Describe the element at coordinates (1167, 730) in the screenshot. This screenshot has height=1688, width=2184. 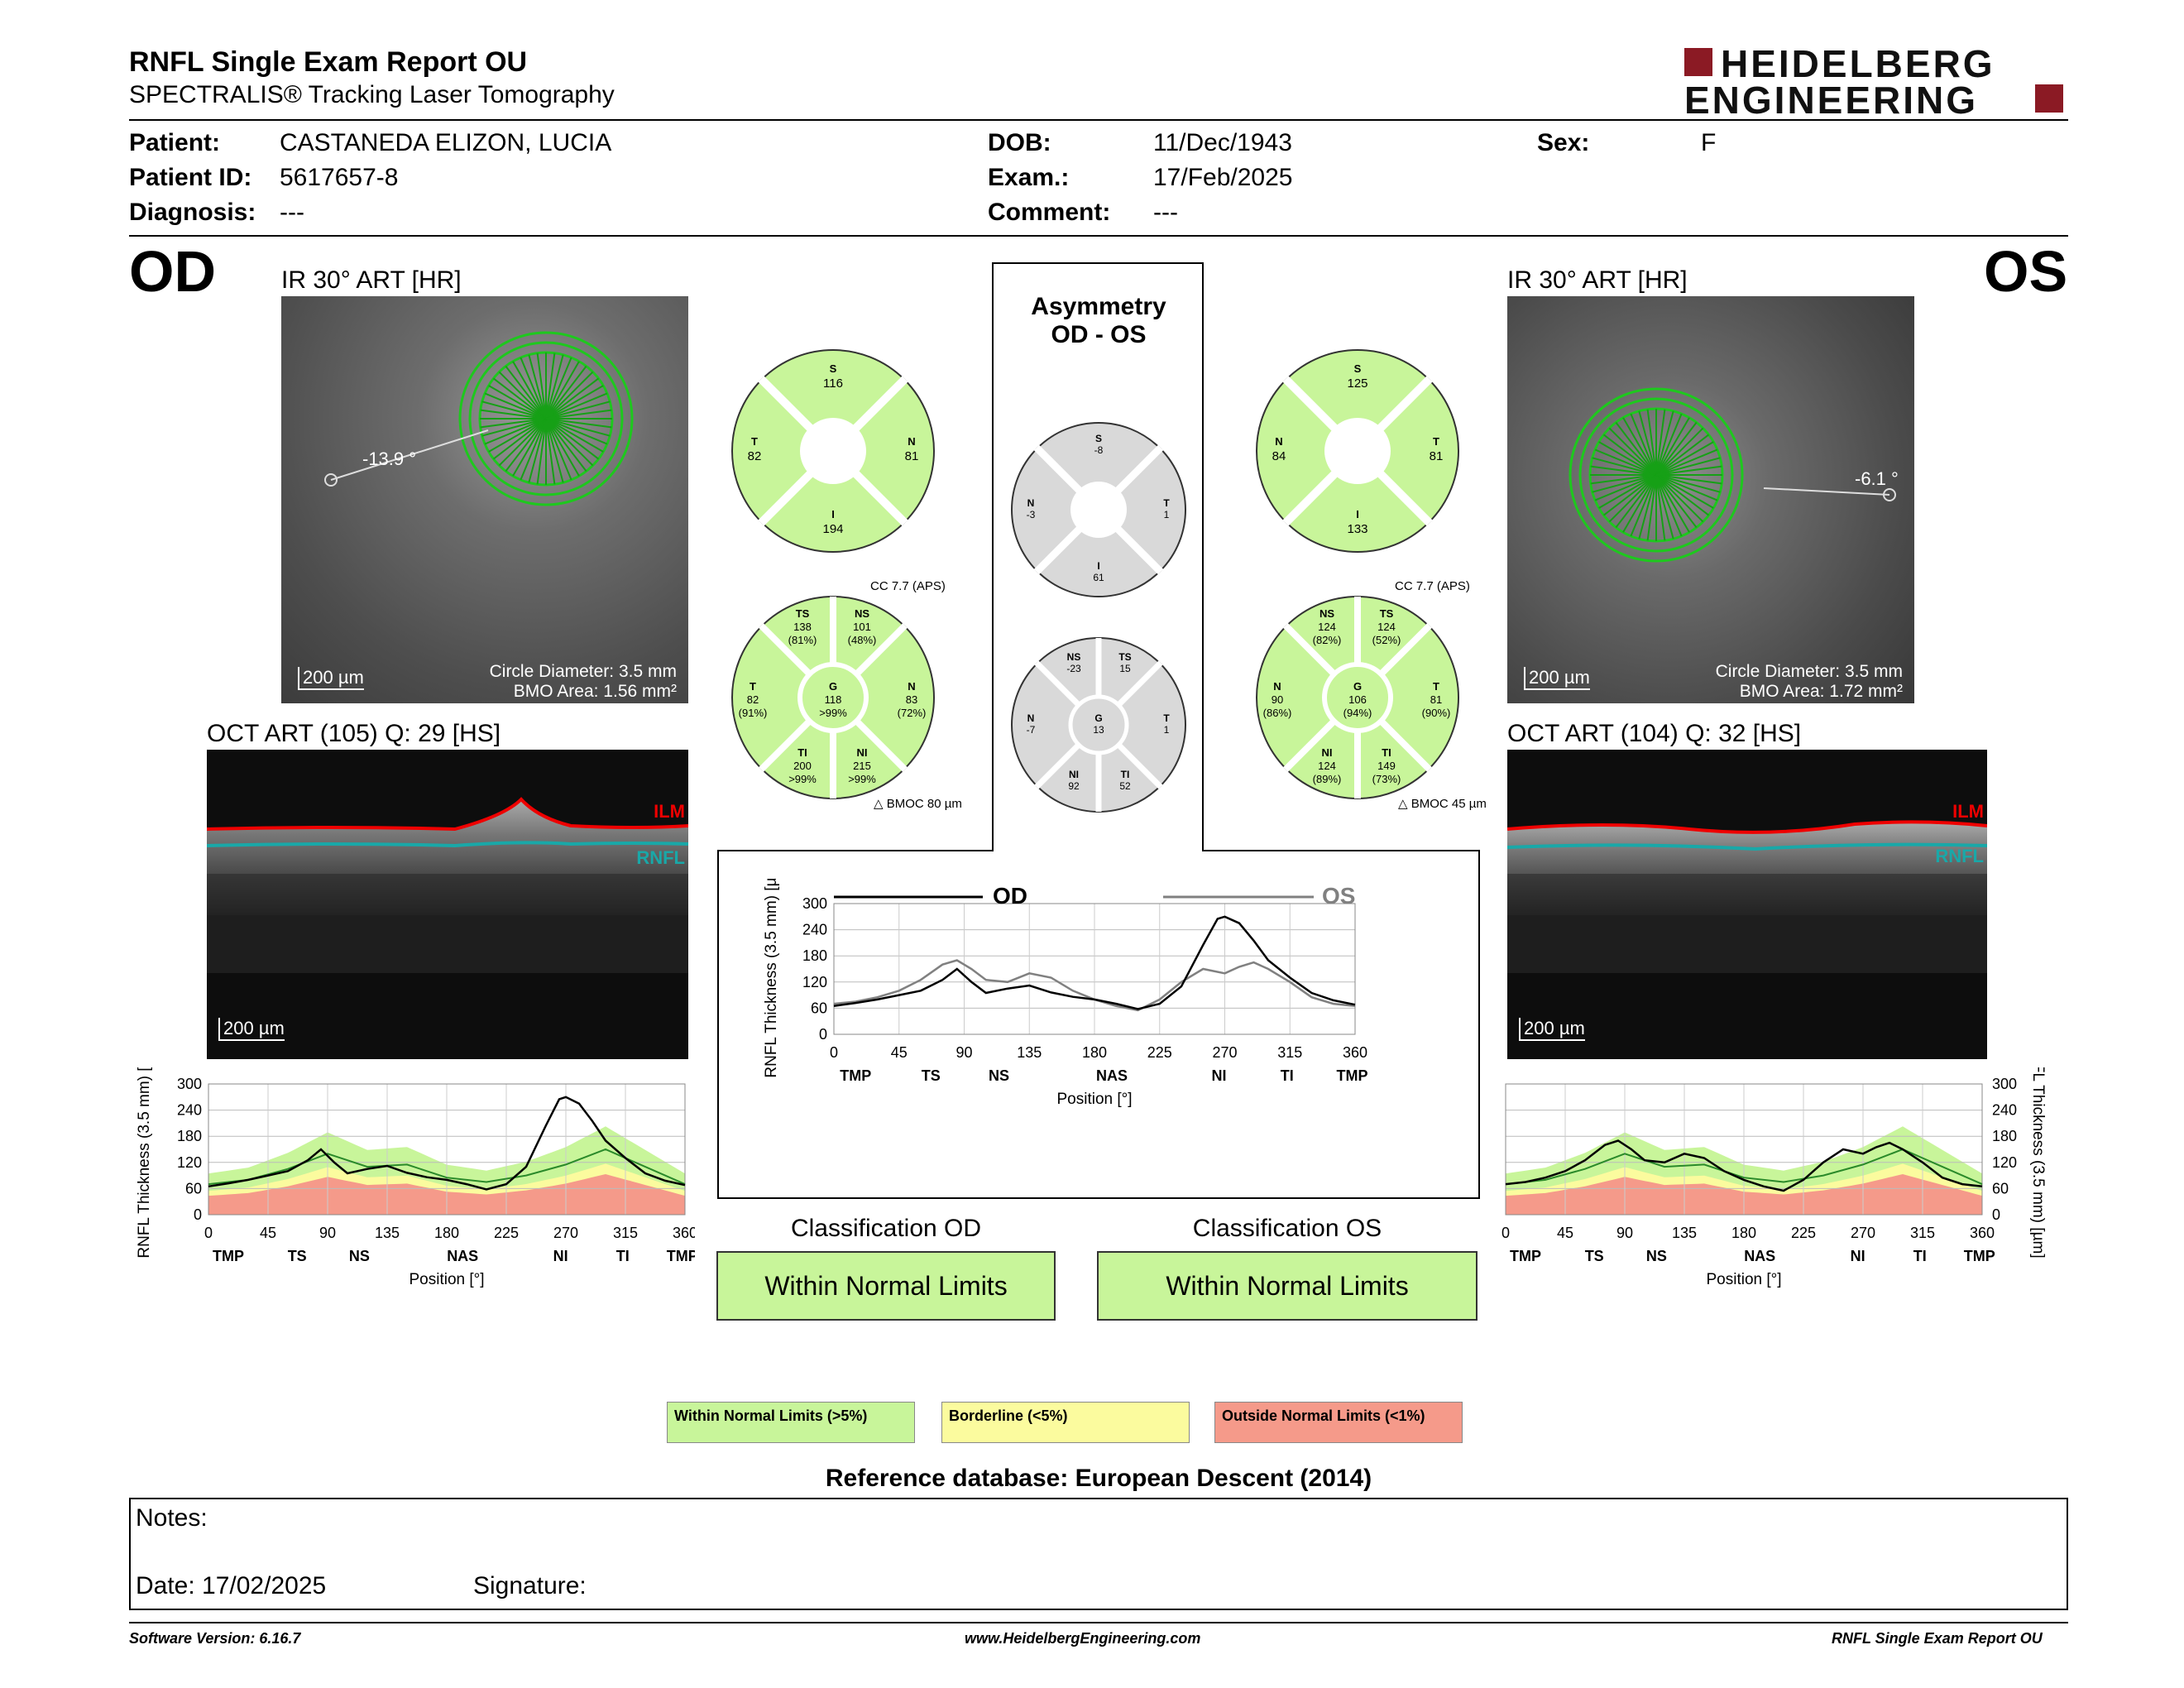
I see `svg-text: 1` at that location.